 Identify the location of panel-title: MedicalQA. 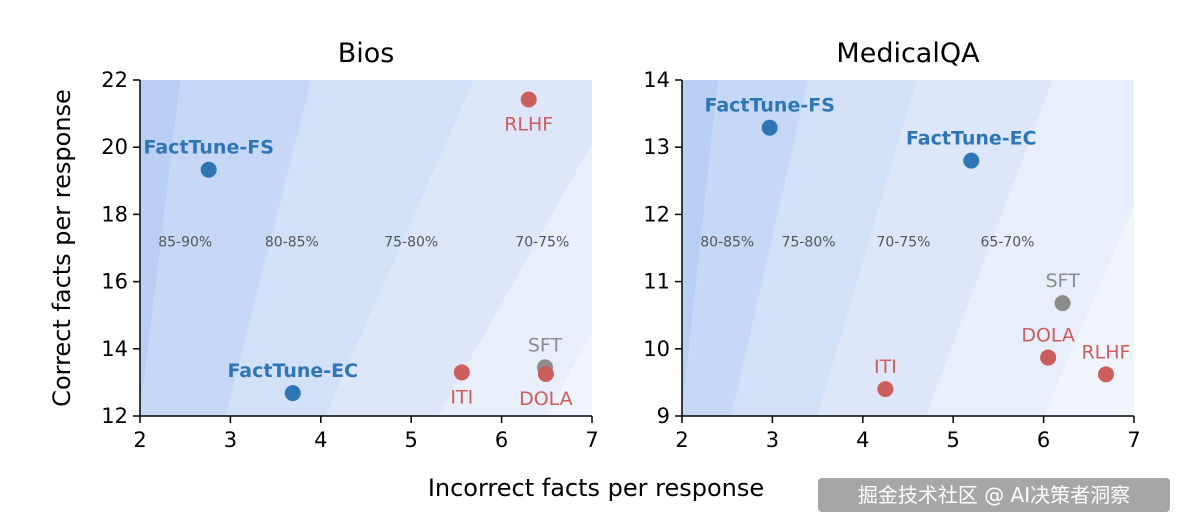
(908, 53).